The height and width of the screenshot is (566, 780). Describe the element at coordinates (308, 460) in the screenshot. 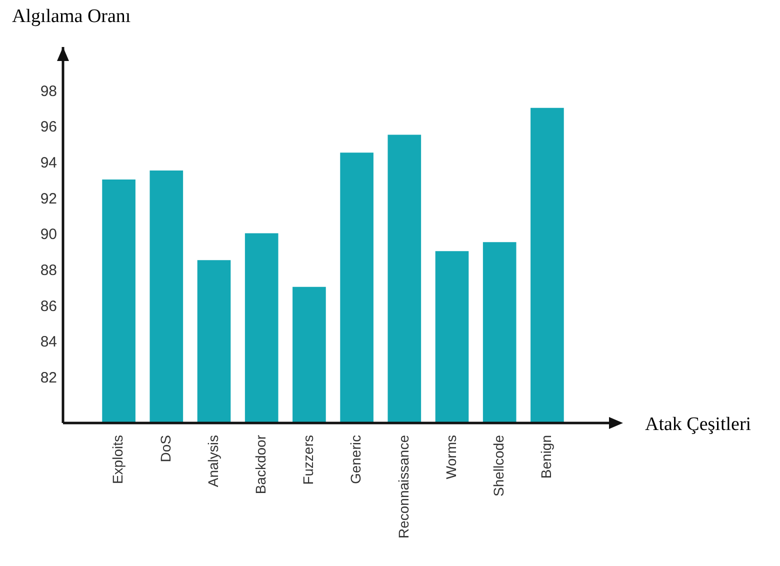

I see `x-tick-label: Fuzzers` at that location.